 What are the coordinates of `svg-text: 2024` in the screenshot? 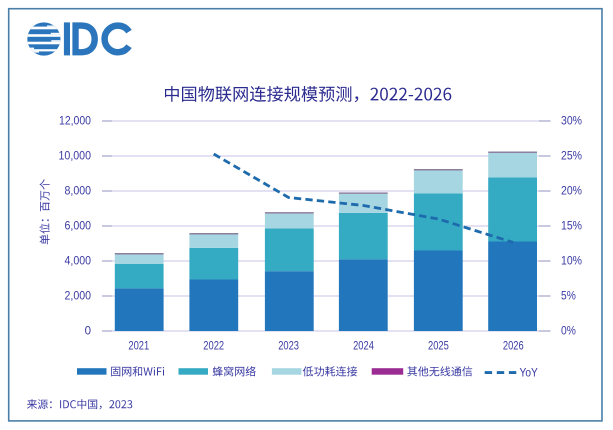 It's located at (363, 347).